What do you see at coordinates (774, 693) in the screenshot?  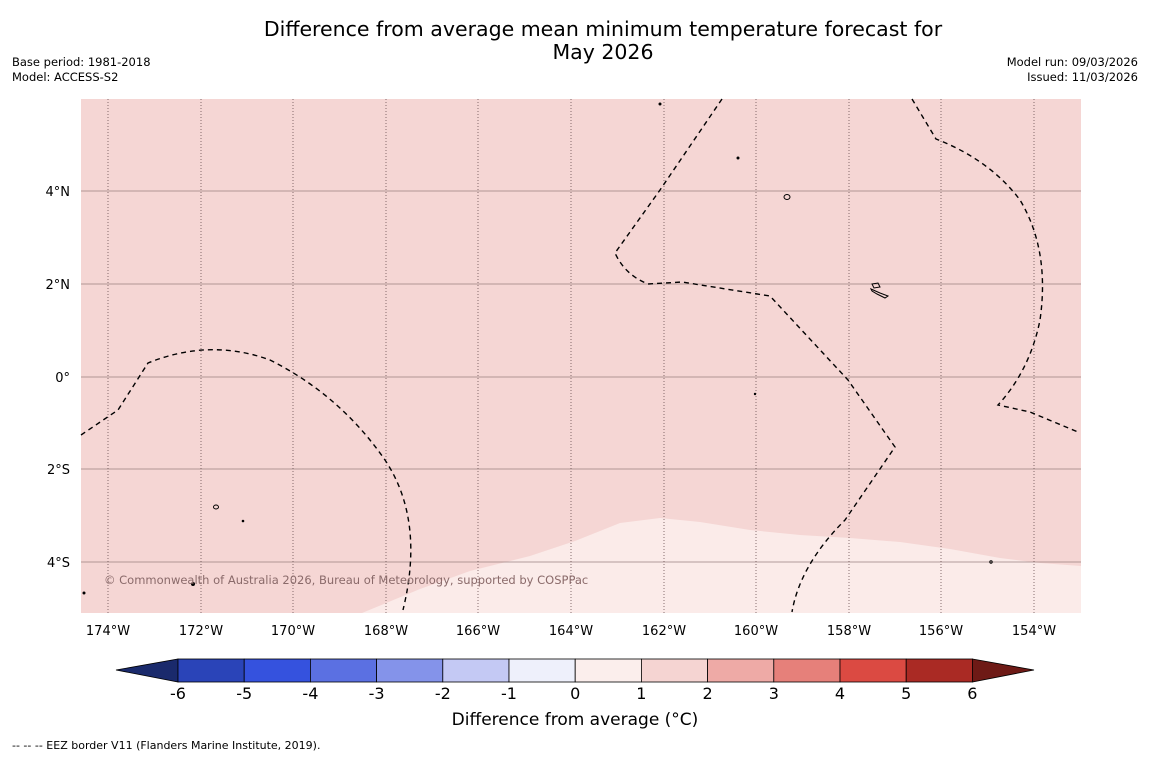 I see `colorbar-tick-3: 3` at bounding box center [774, 693].